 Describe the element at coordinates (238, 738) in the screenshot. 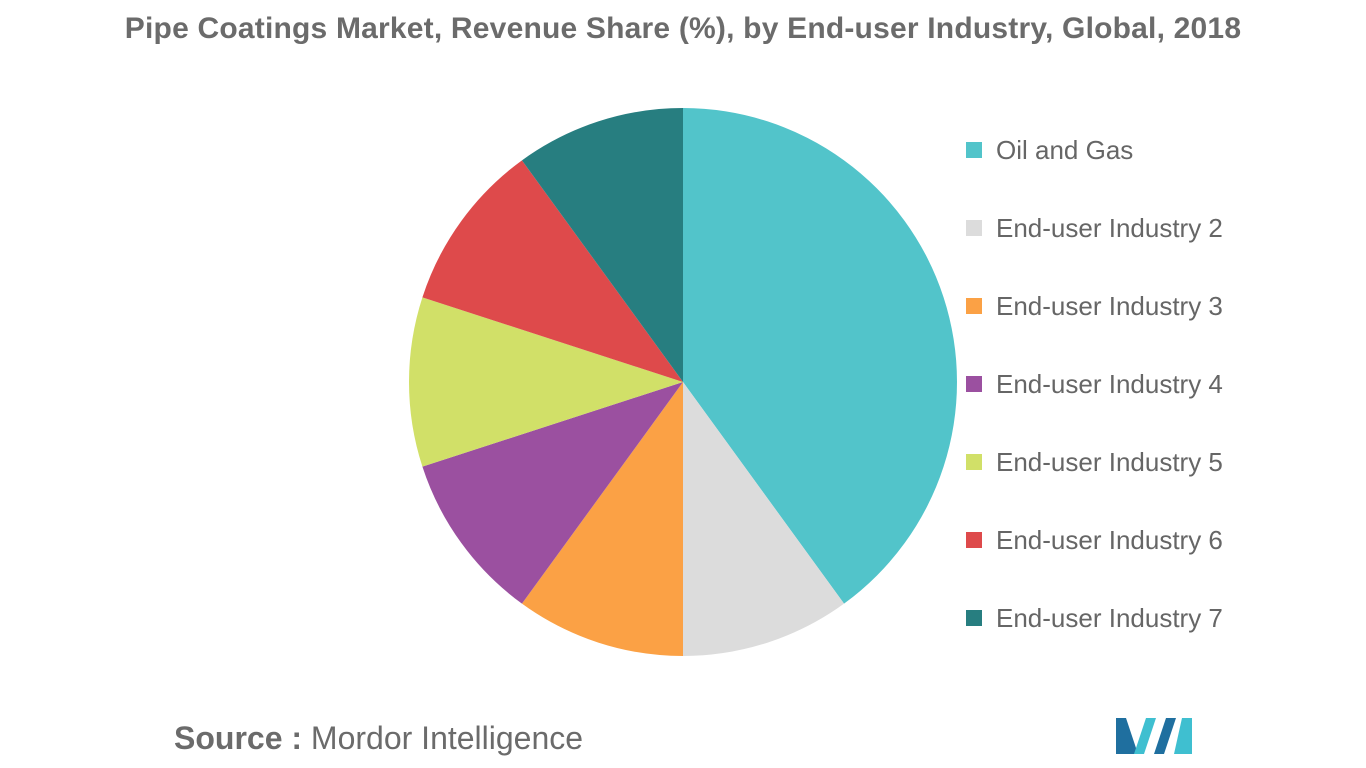

I see `source-label: Source :` at that location.